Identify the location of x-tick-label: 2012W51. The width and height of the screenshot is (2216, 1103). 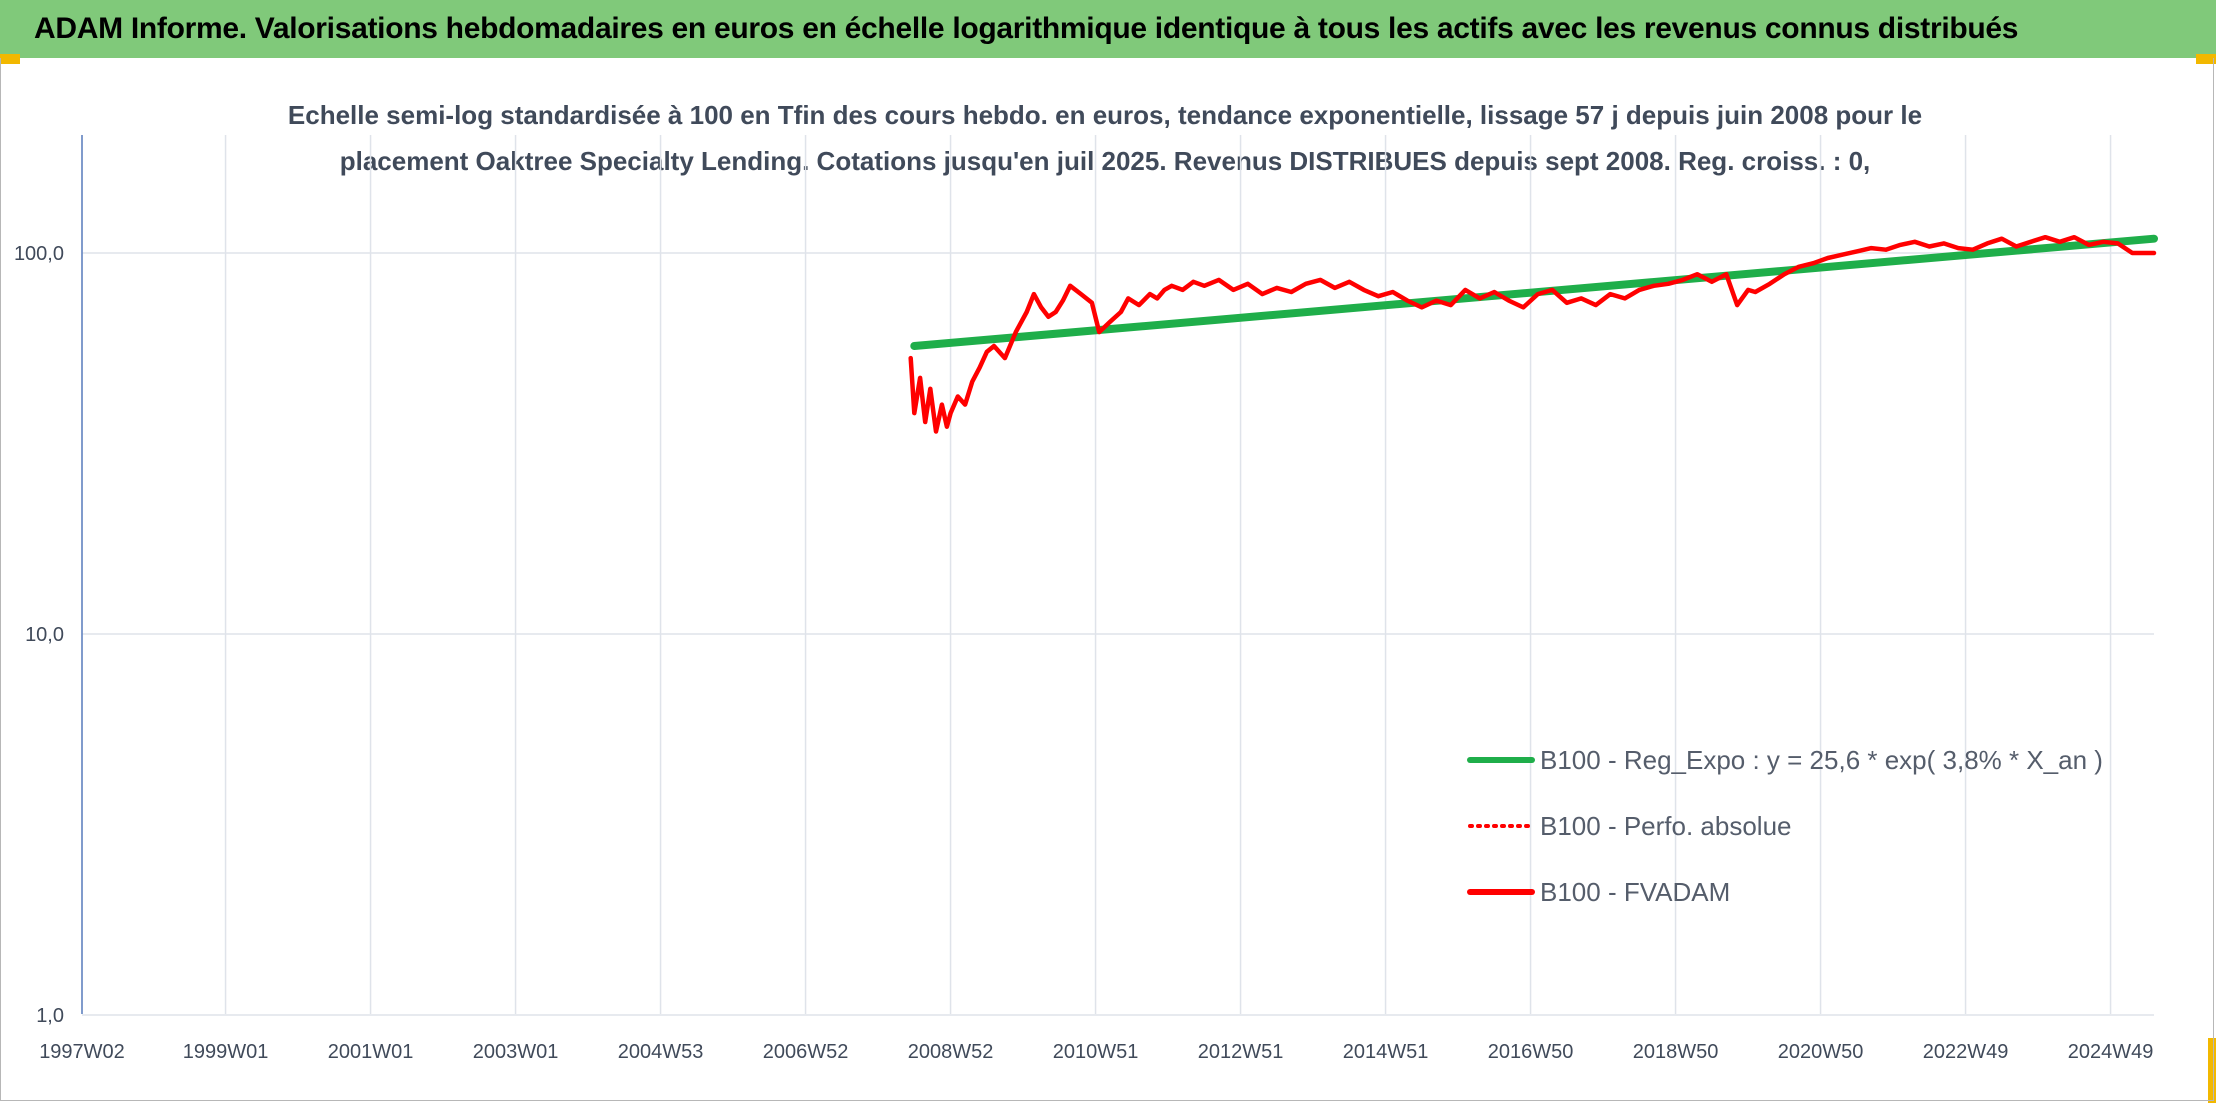
(1241, 1052).